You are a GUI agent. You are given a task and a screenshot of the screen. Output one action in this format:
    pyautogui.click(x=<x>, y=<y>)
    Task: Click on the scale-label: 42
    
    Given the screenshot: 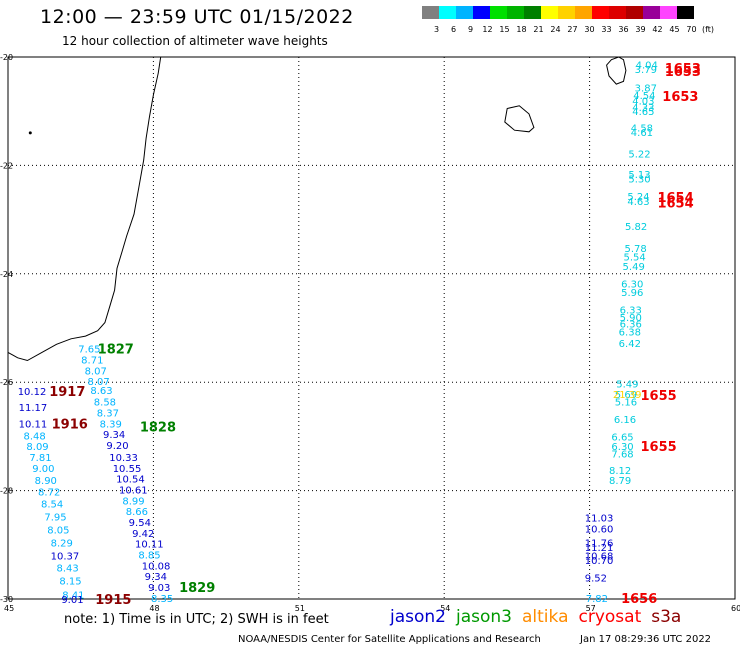 What is the action you would take?
    pyautogui.click(x=657, y=29)
    